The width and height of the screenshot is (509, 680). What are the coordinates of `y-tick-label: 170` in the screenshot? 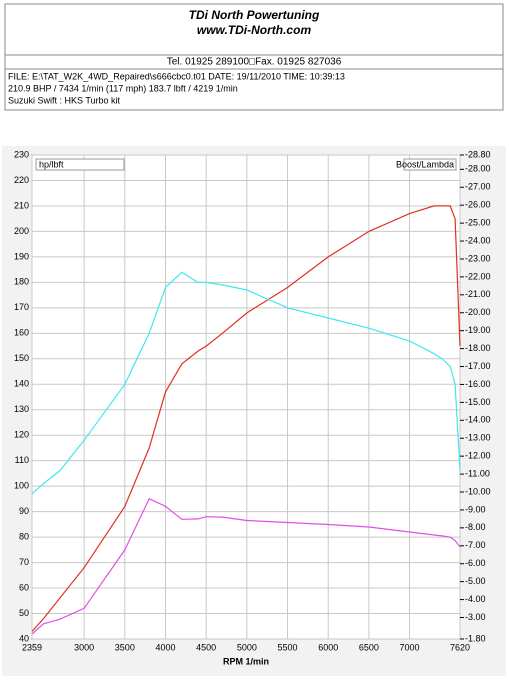 It's located at (21, 307).